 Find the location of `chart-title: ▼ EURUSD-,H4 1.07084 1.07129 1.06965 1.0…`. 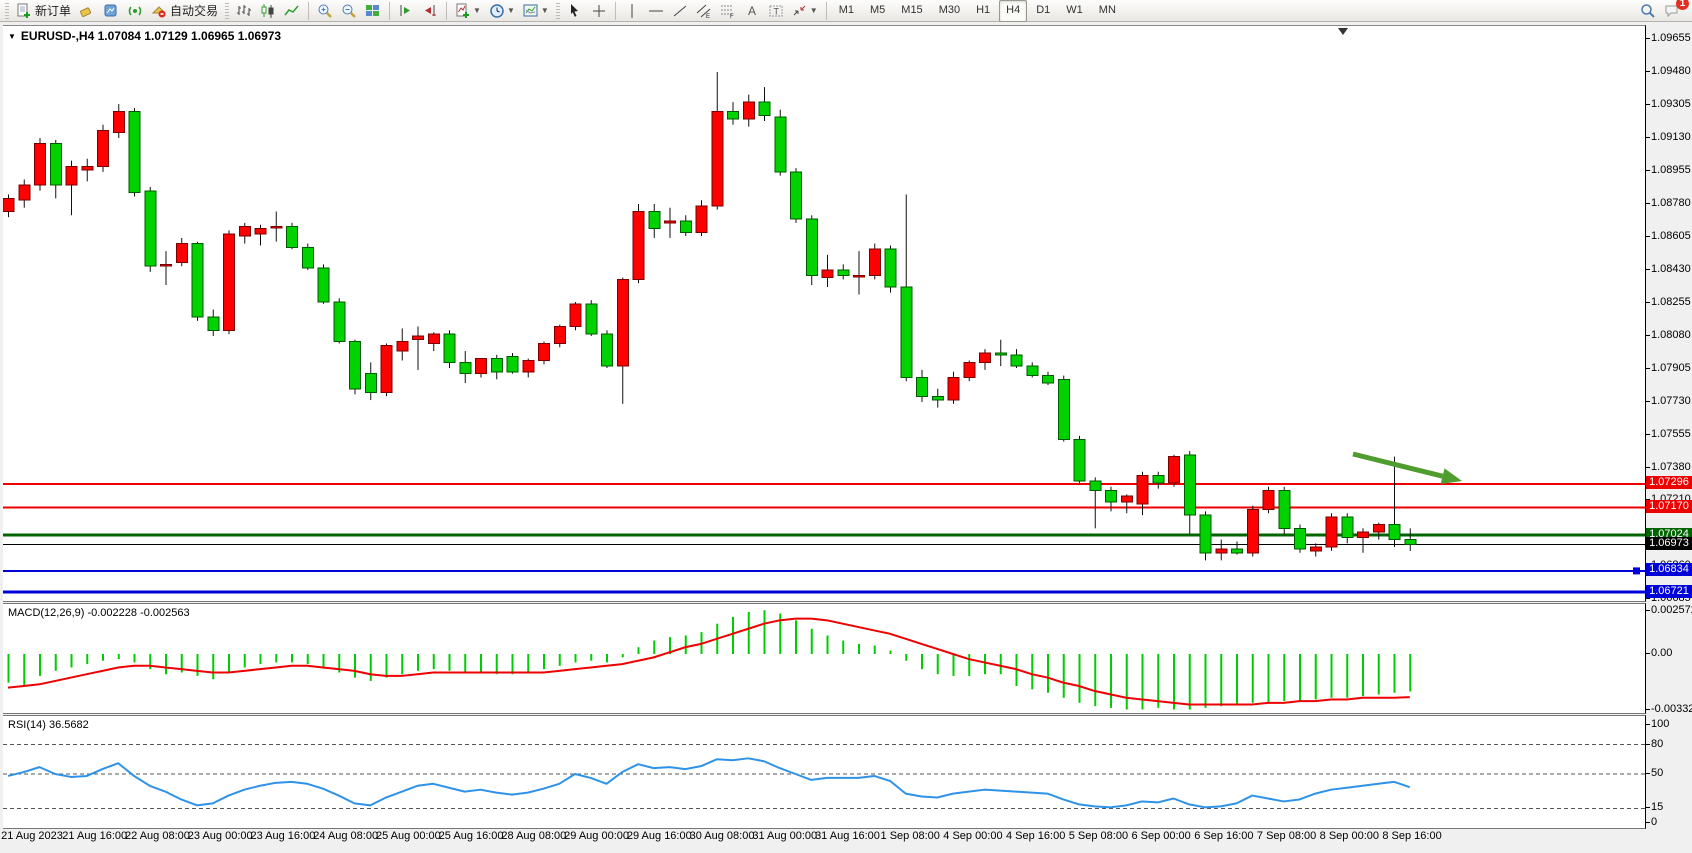

chart-title: ▼ EURUSD-,H4 1.07084 1.07129 1.06965 1.0… is located at coordinates (144, 36).